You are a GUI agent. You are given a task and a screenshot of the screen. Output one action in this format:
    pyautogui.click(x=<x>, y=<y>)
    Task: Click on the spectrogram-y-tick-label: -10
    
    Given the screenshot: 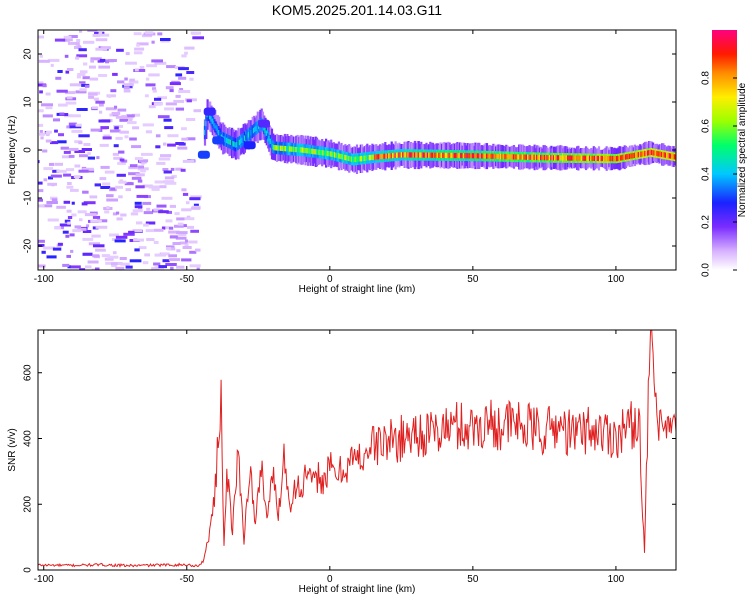 What is the action you would take?
    pyautogui.click(x=28, y=197)
    